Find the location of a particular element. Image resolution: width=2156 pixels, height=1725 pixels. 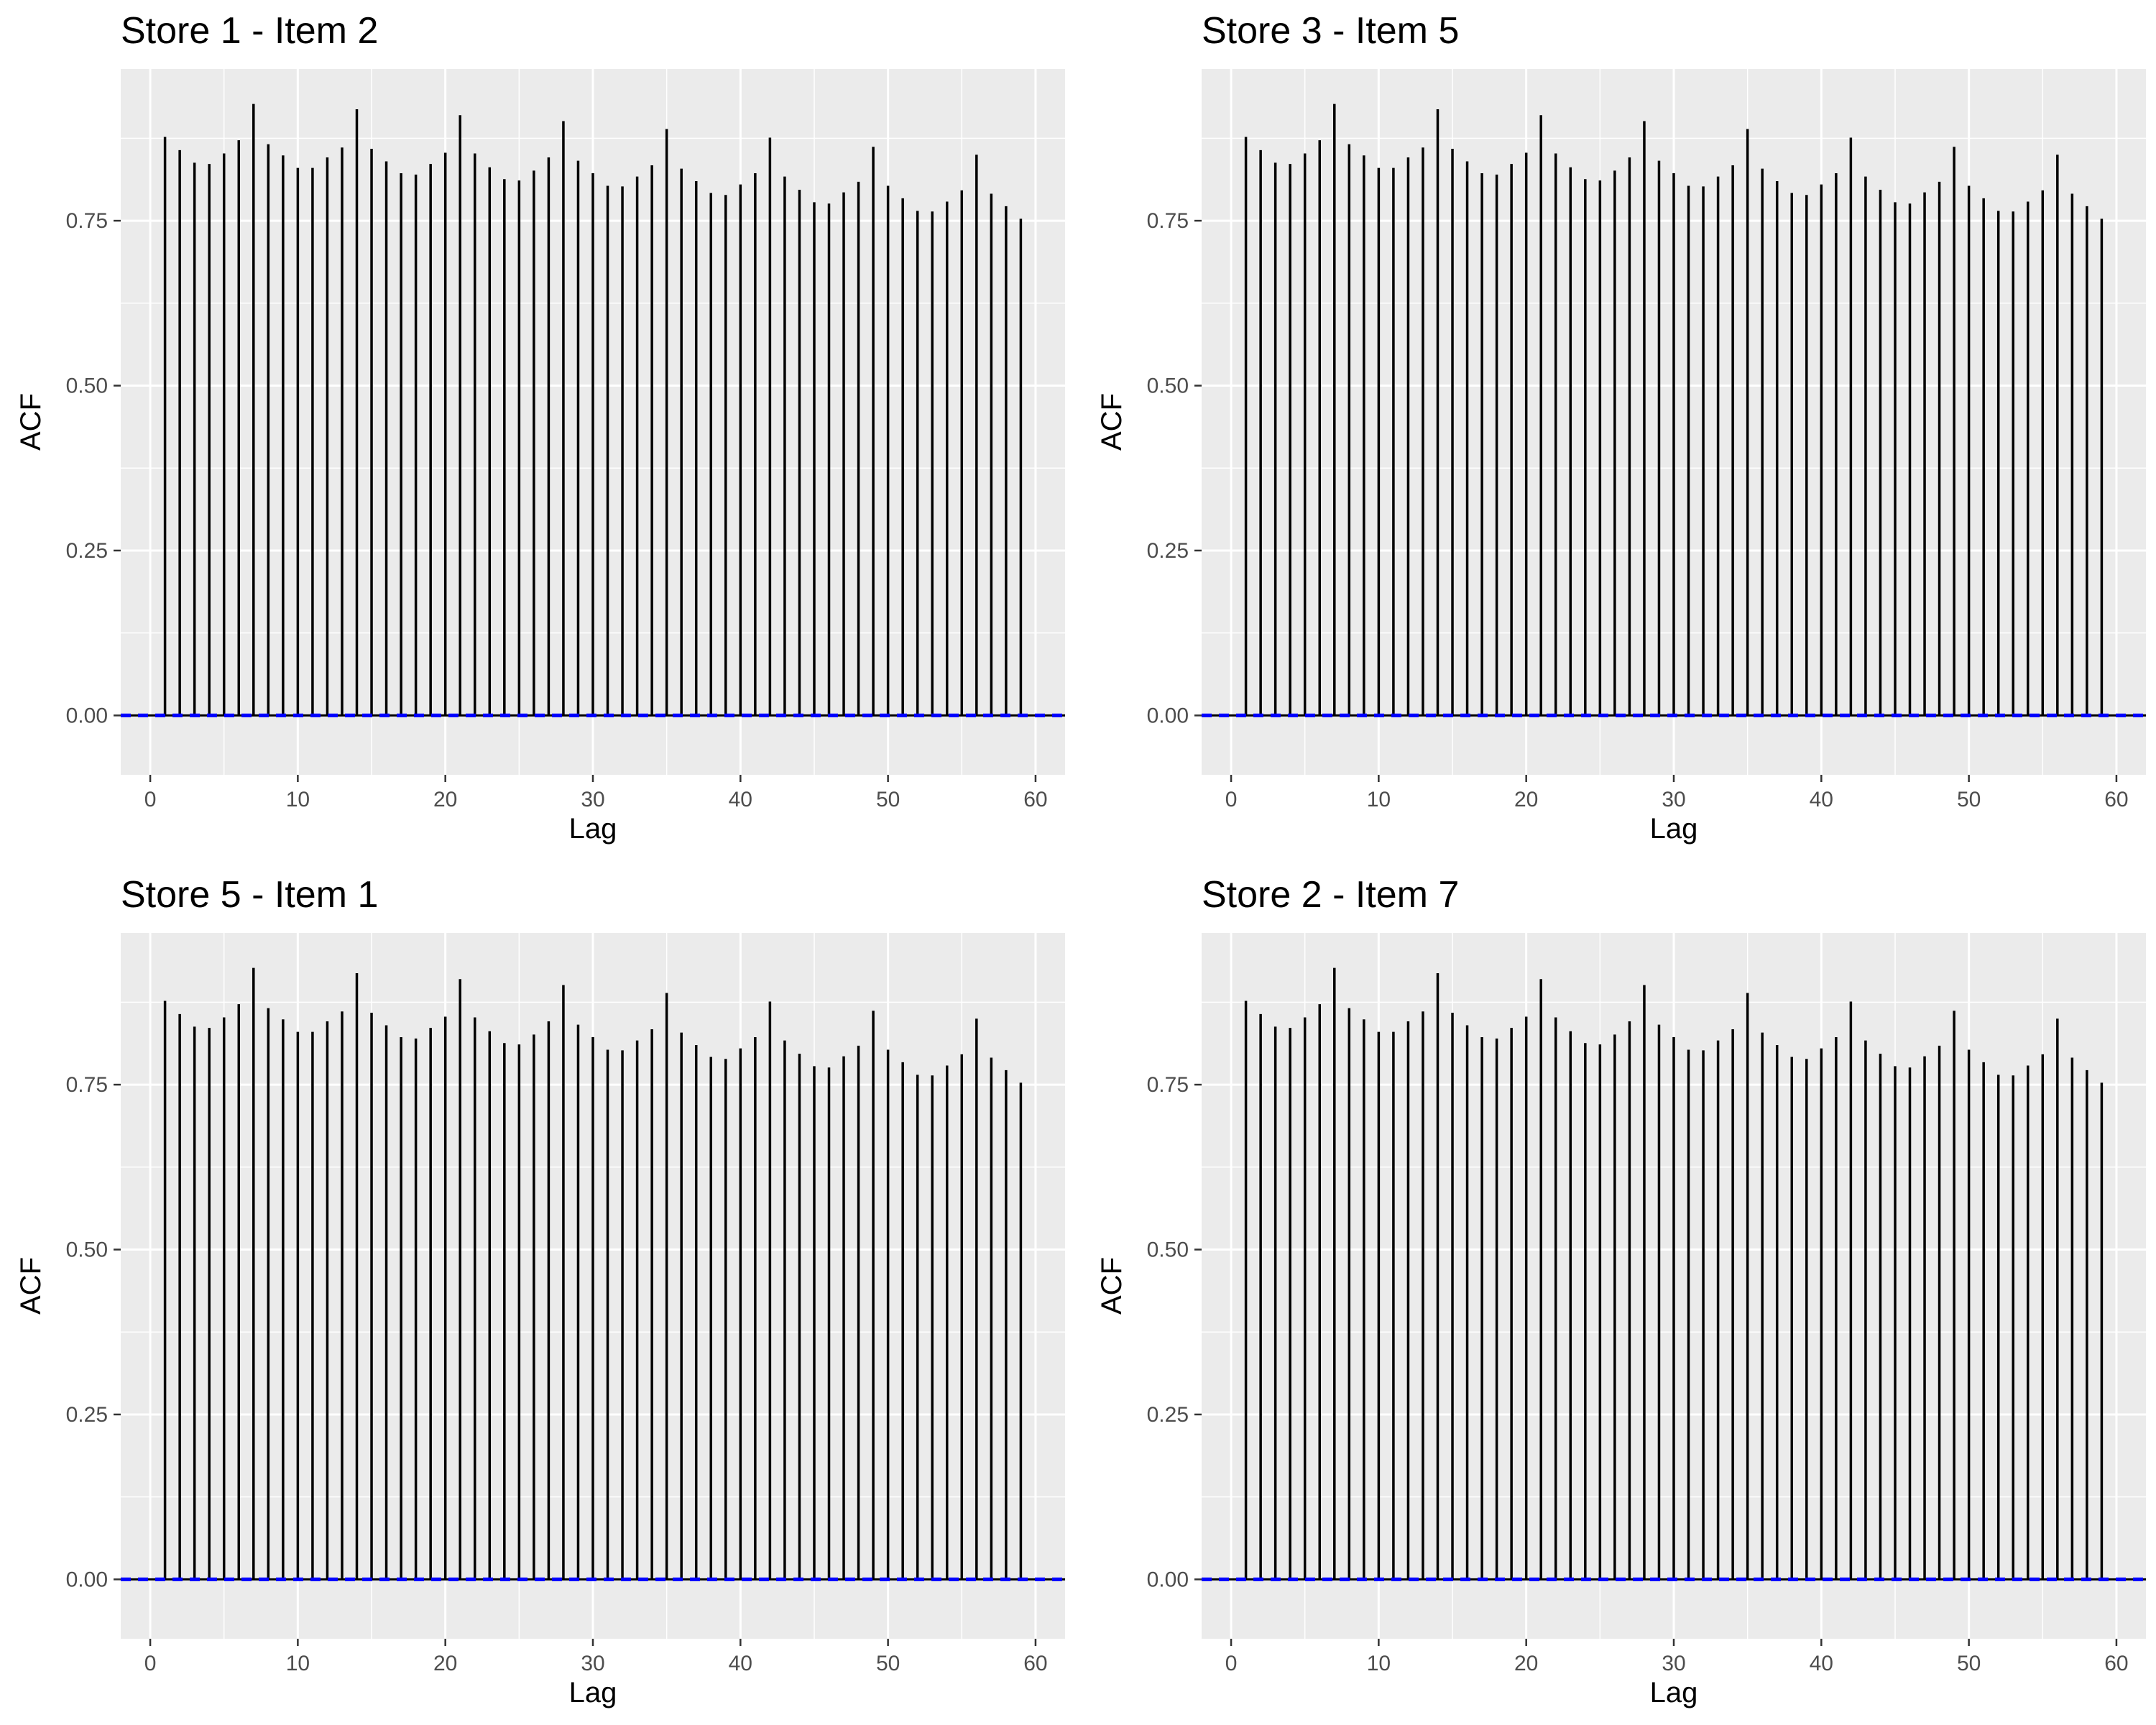

panel-title: Store 3 - Item 5 is located at coordinates (1330, 31).